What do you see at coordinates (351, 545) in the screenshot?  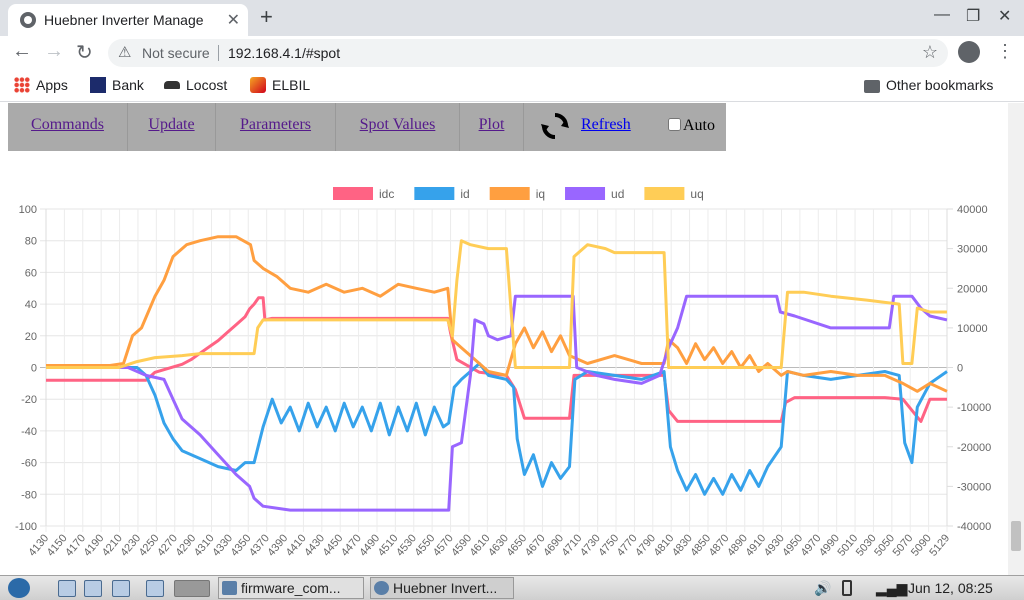 I see `x-tick-label: 4470` at bounding box center [351, 545].